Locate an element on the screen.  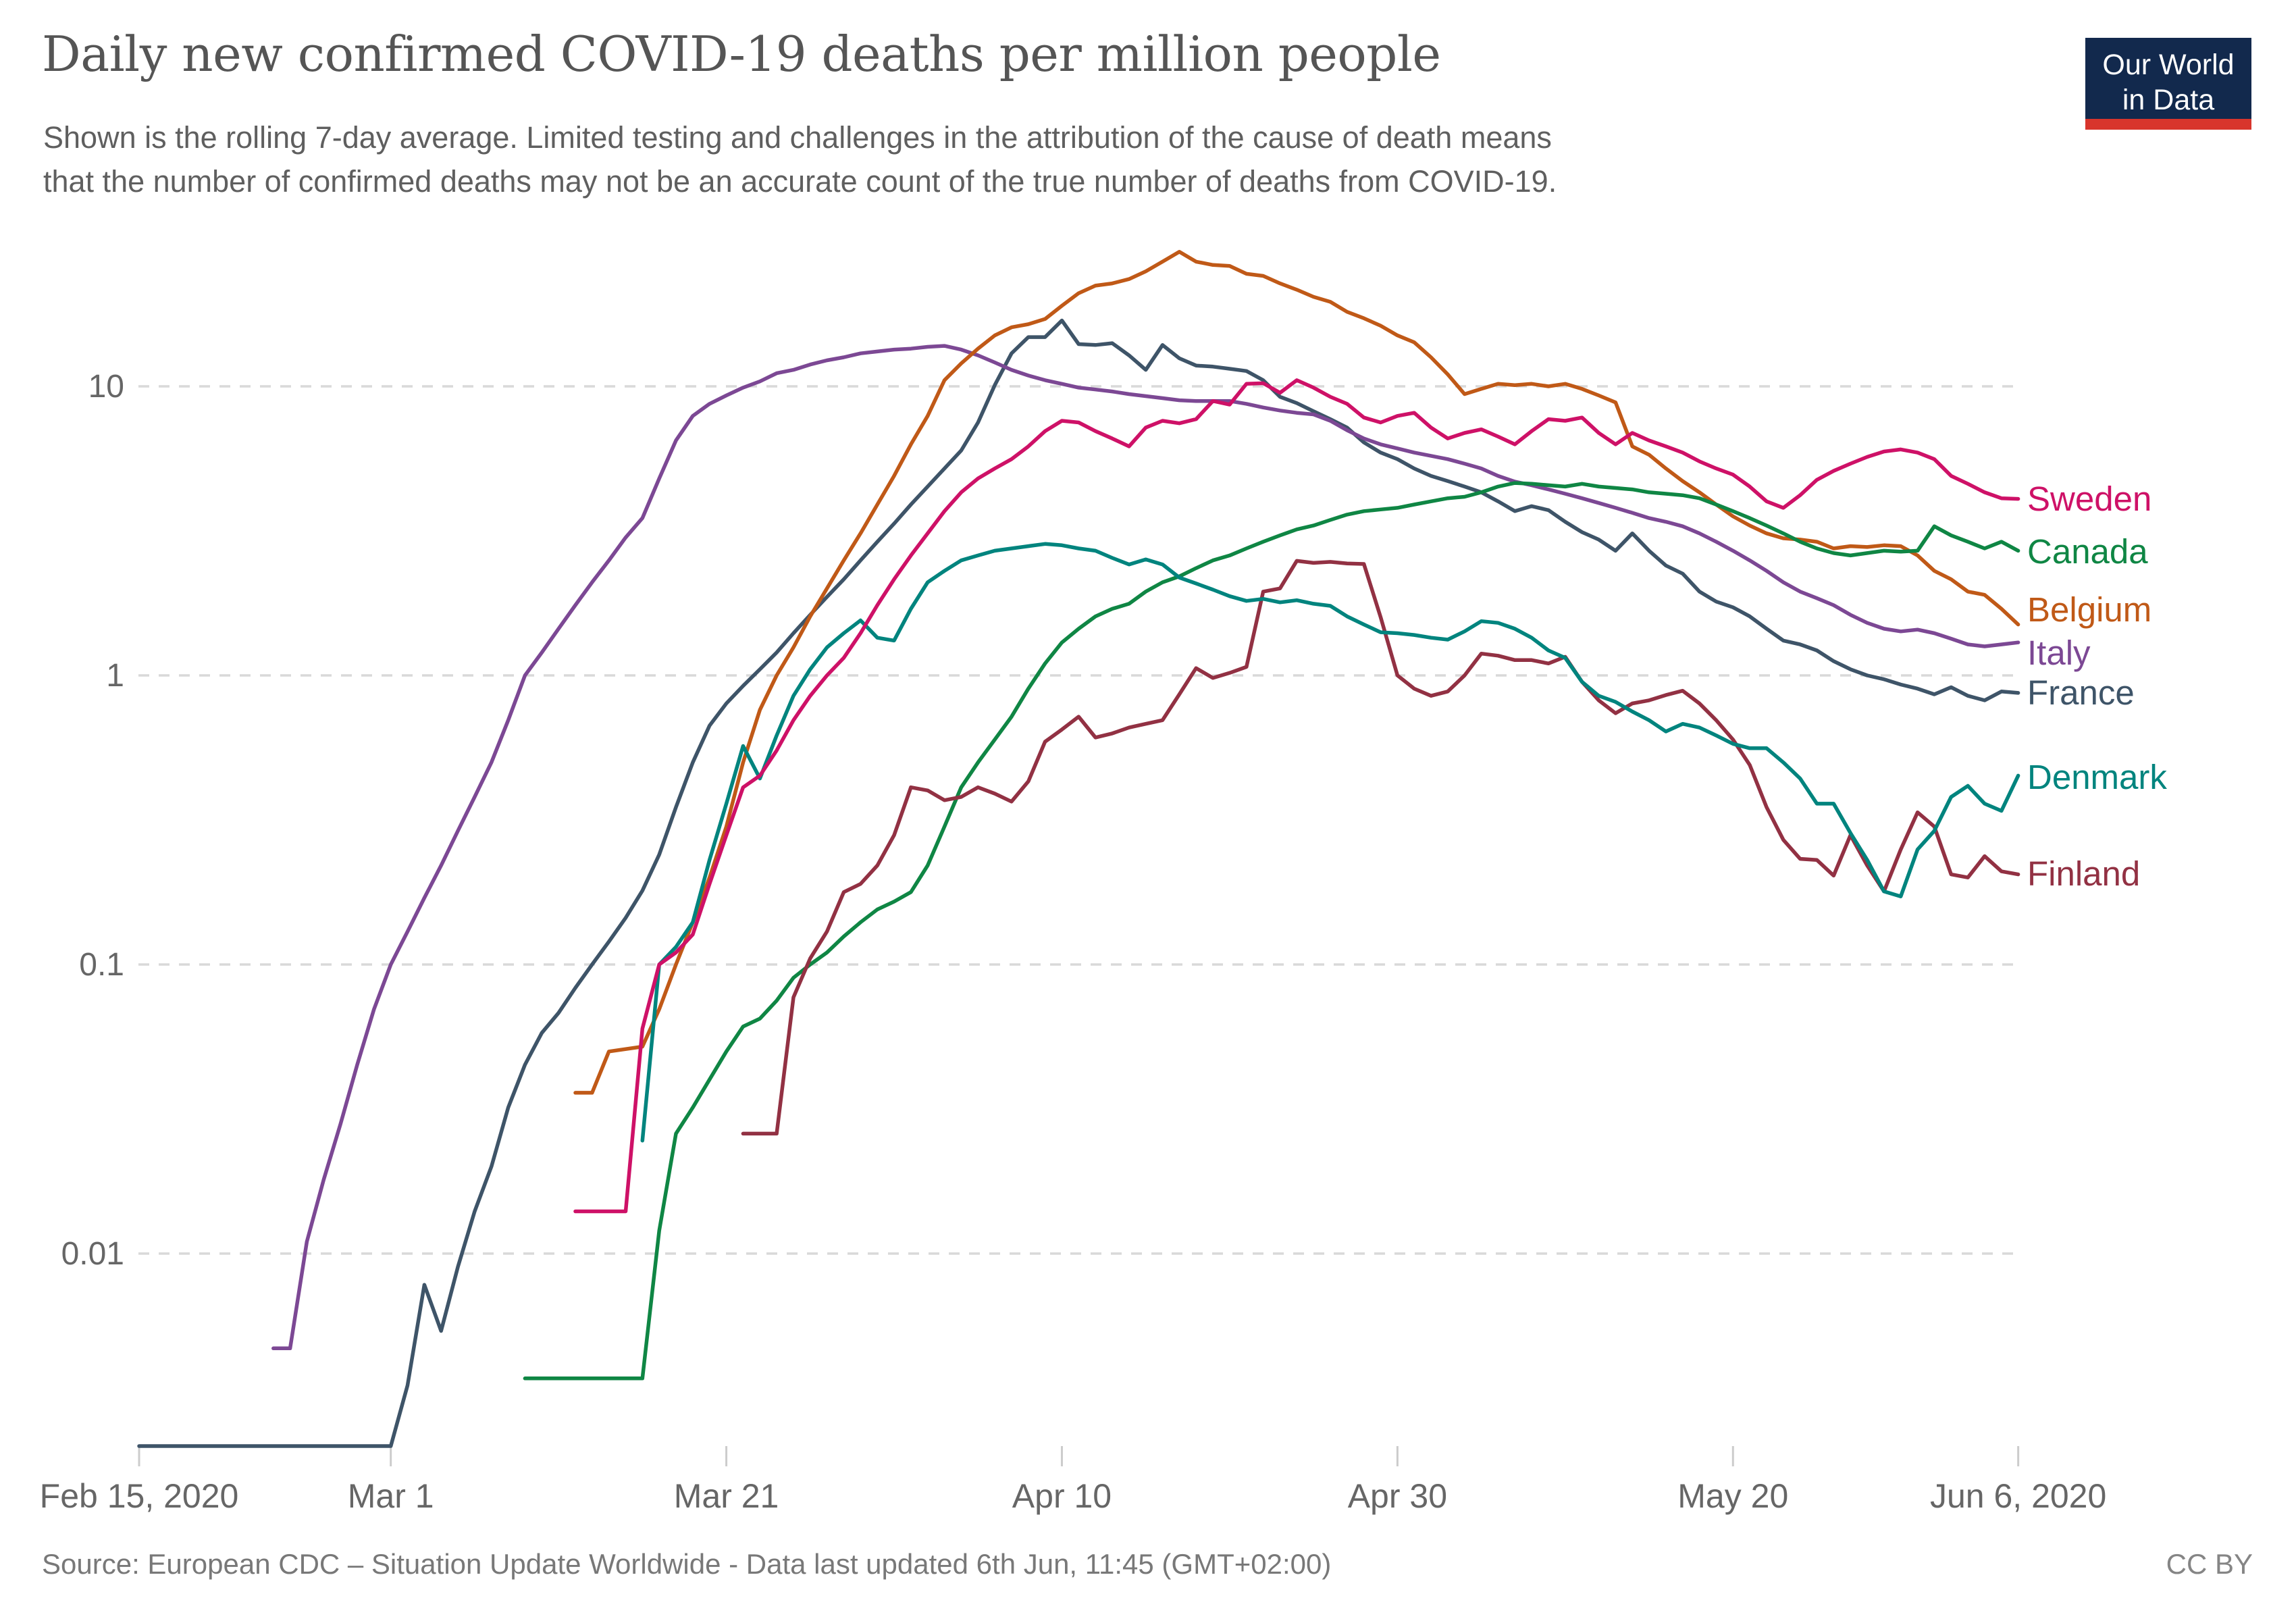
owid-logo-text: Our World in Data is located at coordinates (2168, 82).